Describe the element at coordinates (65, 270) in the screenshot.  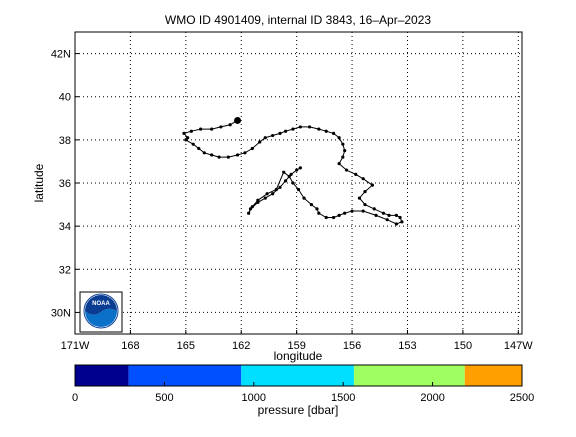
I see `map-y-tick-label: 32` at that location.